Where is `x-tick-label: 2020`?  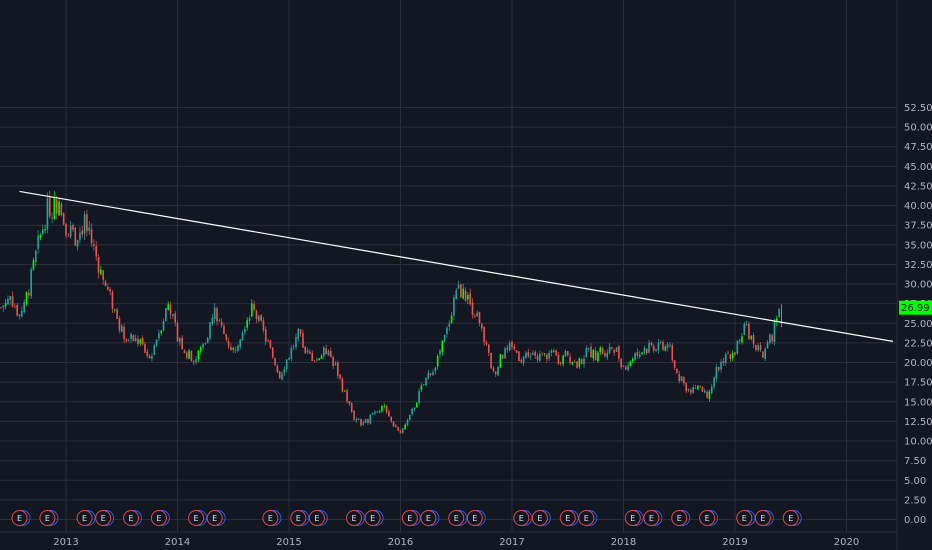 x-tick-label: 2020 is located at coordinates (846, 542).